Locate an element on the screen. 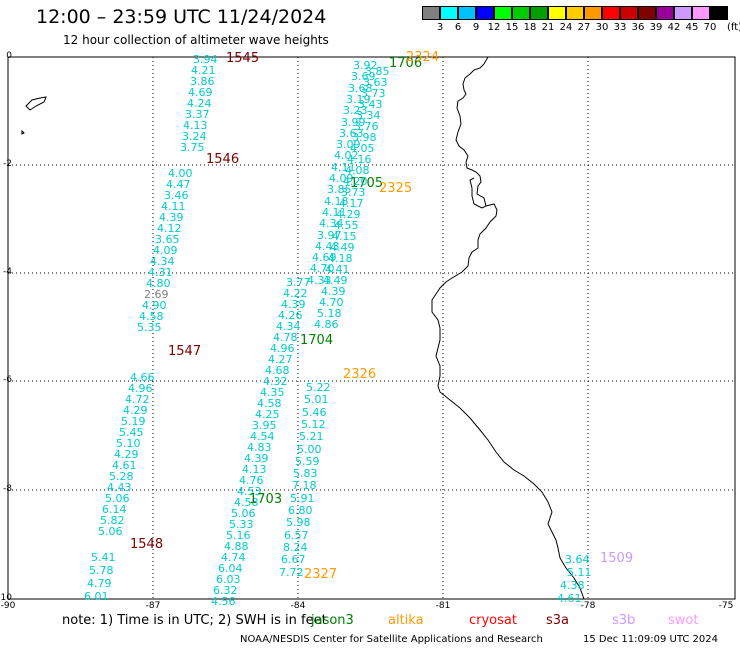 This screenshot has width=740, height=650. colorbar-tick-label: 33 is located at coordinates (620, 27).